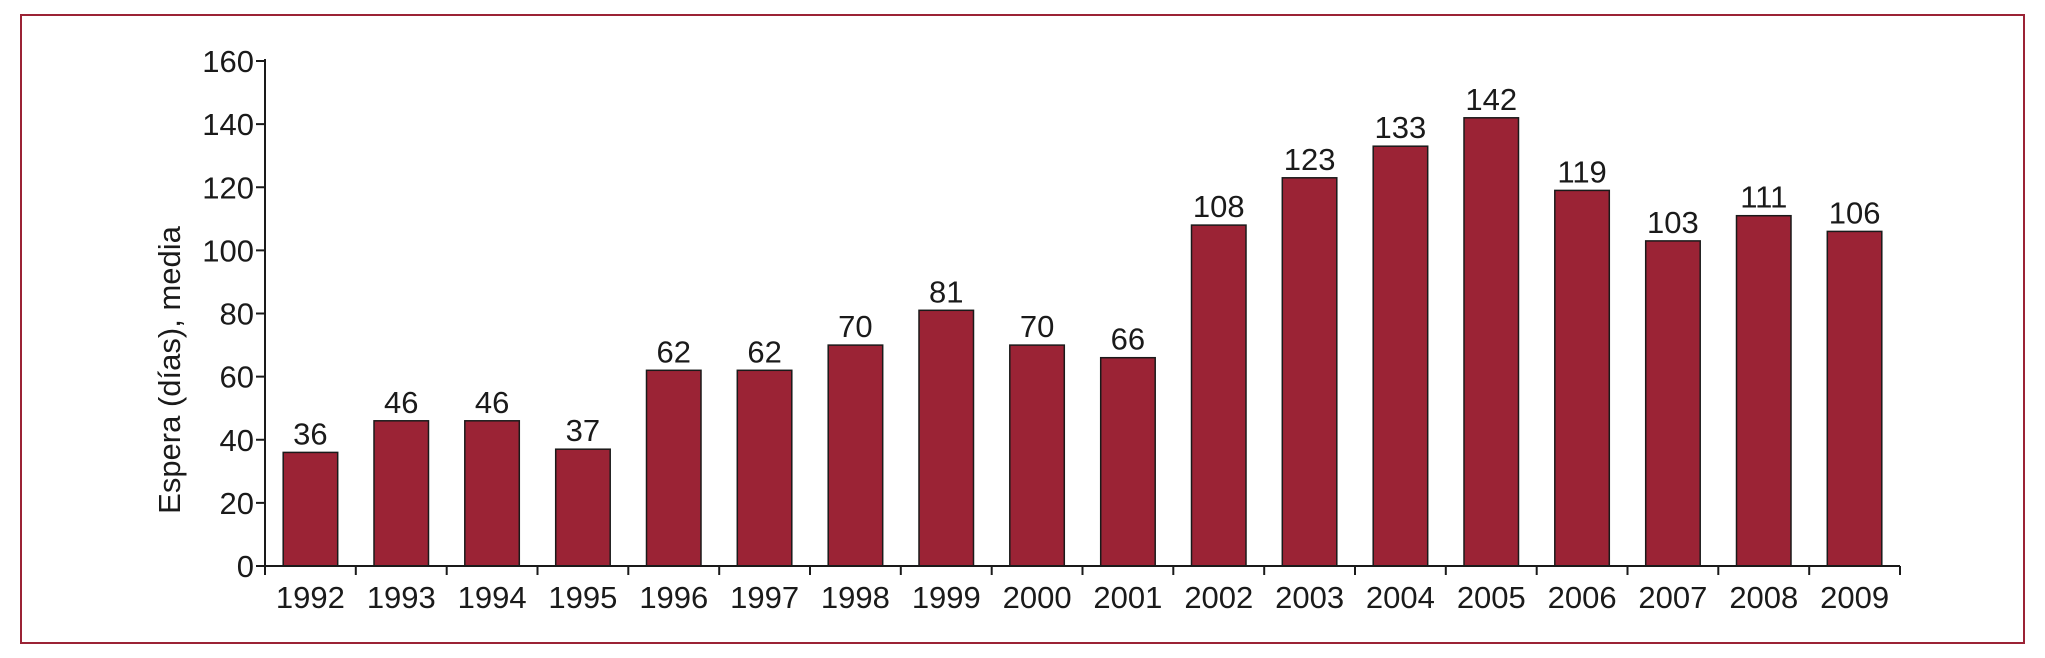 The height and width of the screenshot is (658, 2045). I want to click on y-tick-label-60: 60, so click(237, 377).